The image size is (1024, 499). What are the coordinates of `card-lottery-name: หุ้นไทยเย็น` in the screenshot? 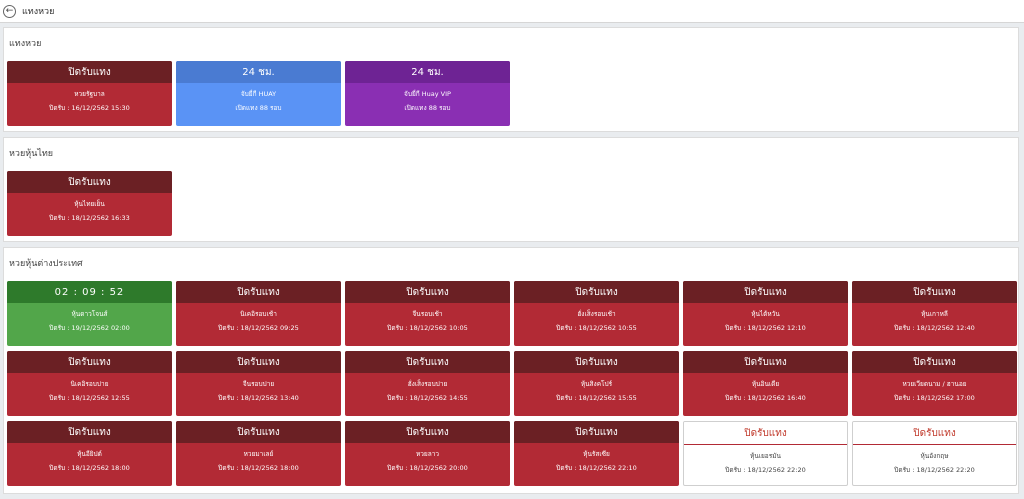 It's located at (89, 204).